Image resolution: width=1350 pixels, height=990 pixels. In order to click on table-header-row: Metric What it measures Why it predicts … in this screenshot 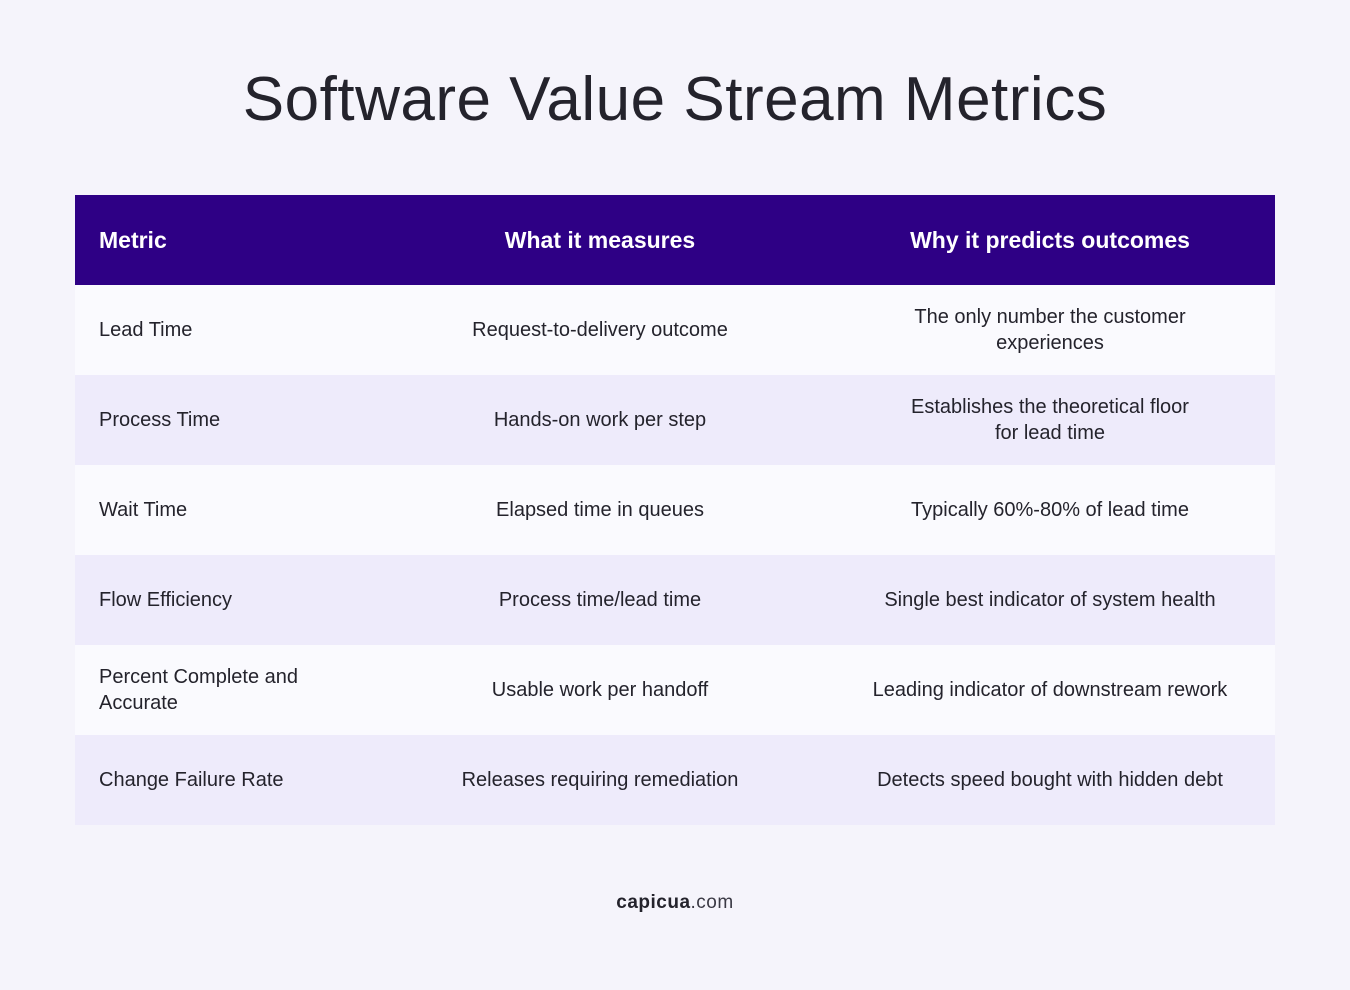, I will do `click(675, 240)`.